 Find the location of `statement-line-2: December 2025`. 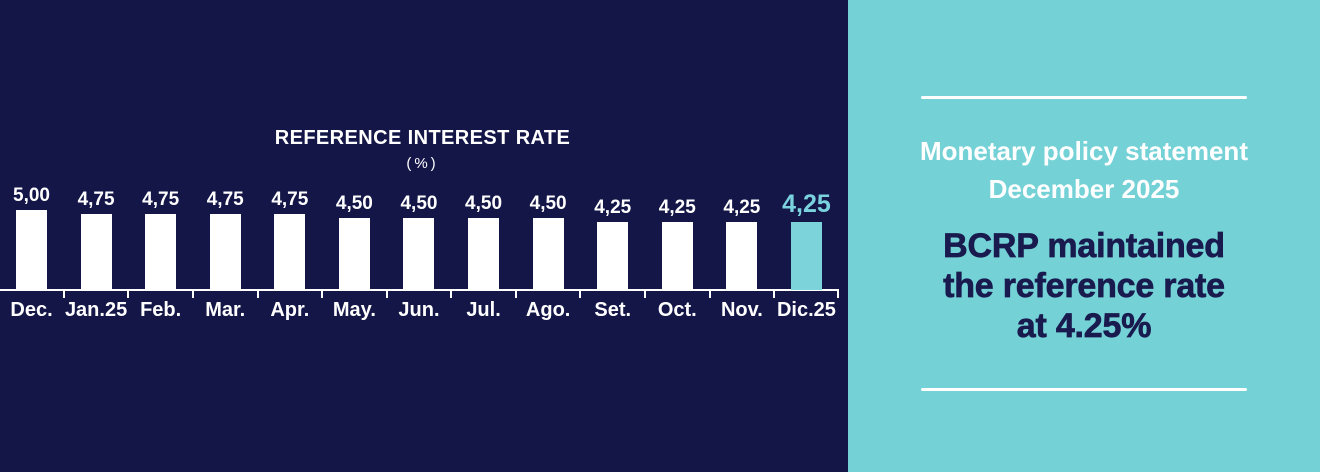

statement-line-2: December 2025 is located at coordinates (1084, 189).